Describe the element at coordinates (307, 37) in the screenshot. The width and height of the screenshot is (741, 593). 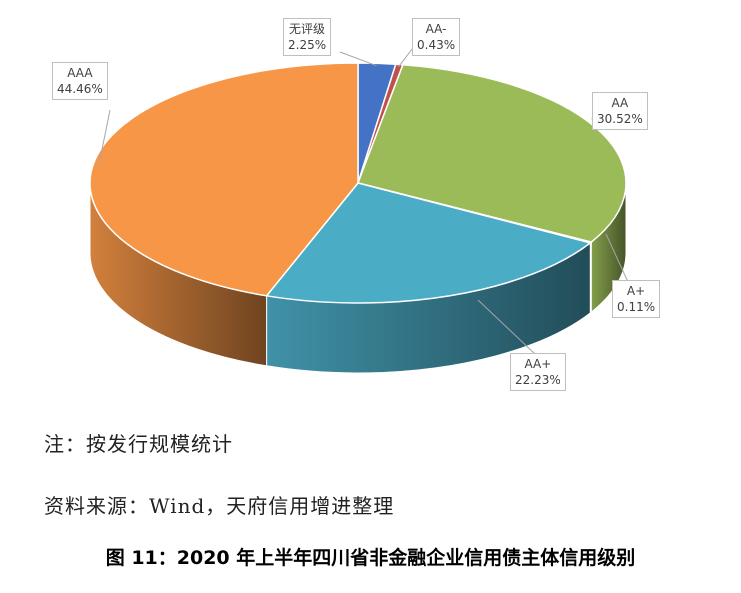
I see `callout-unrated: 无评级 2.25%` at that location.